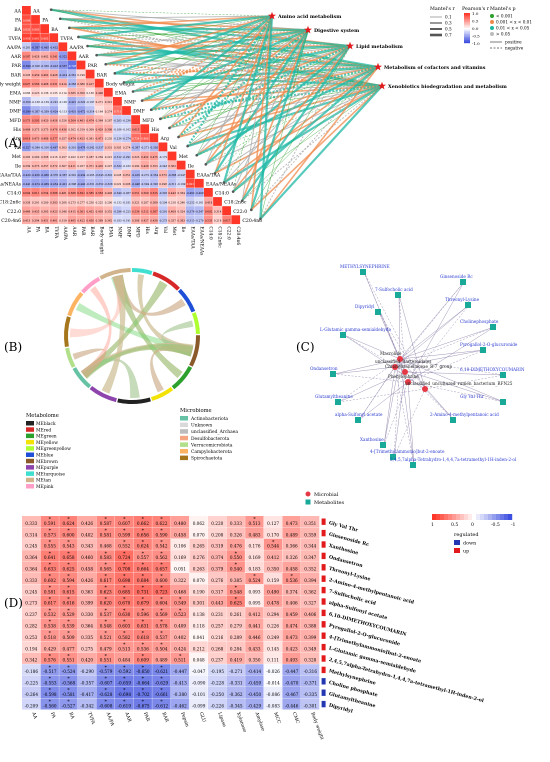  I want to click on heat-cell-value: 0.478, so click(54, 129).